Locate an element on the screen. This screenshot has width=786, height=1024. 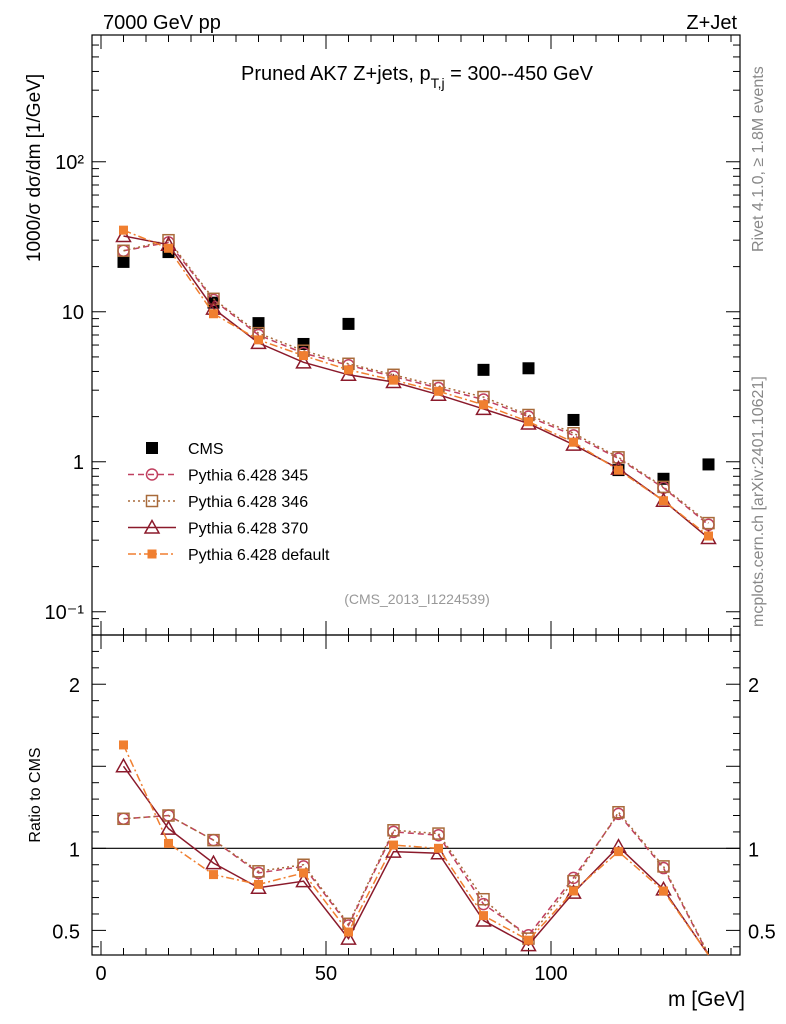
legend-entry: CMS is located at coordinates (185, 449).